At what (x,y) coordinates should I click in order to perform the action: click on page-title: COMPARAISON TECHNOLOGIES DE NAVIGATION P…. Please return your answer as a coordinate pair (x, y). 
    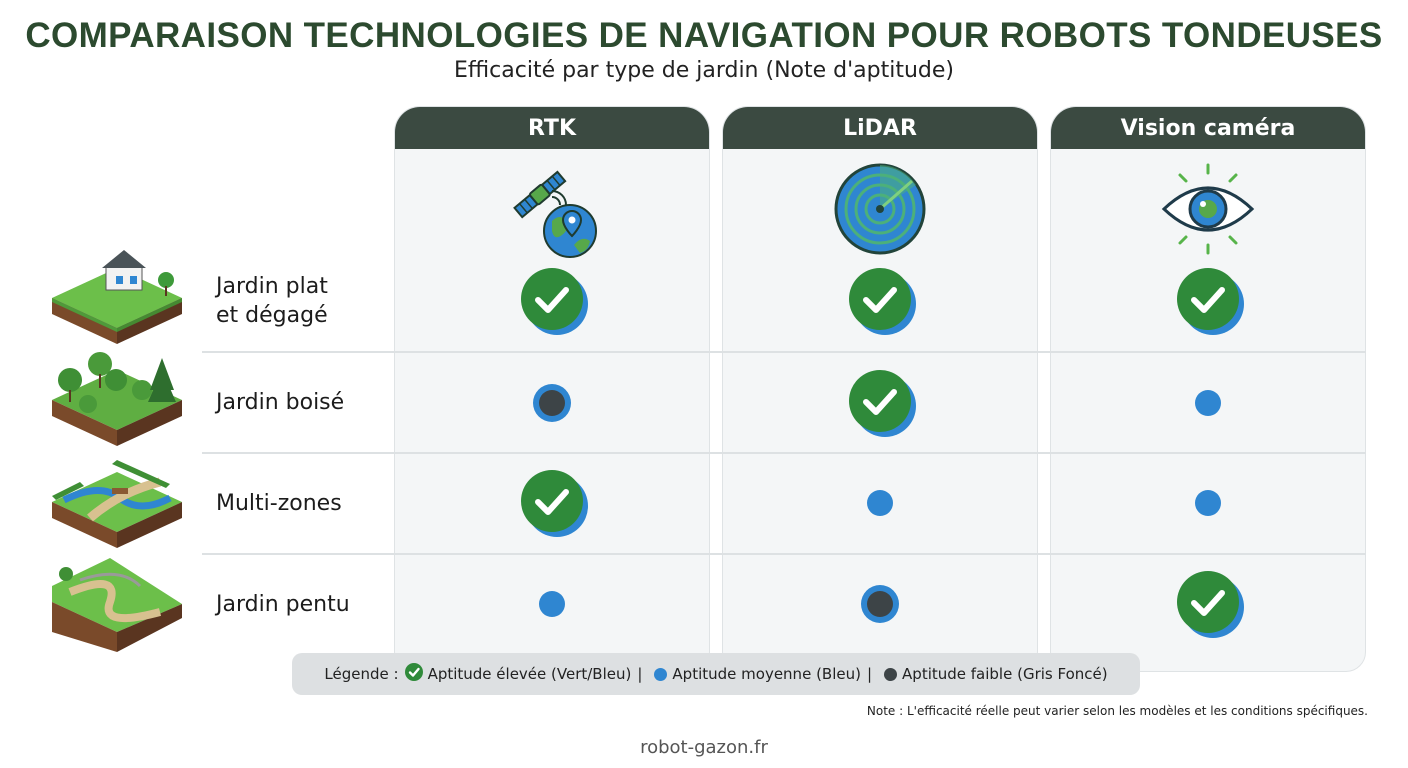
    Looking at the image, I should click on (704, 35).